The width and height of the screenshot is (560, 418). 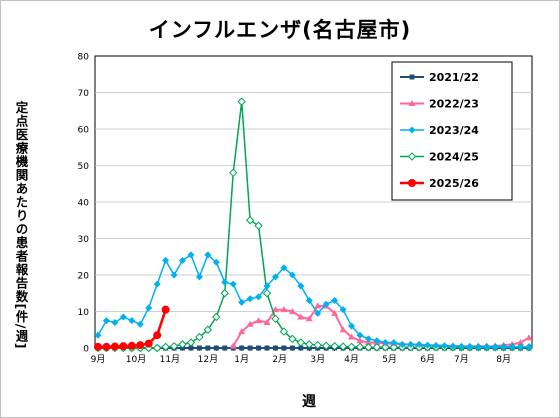 I want to click on legend-label: 2025/26, so click(x=454, y=183).